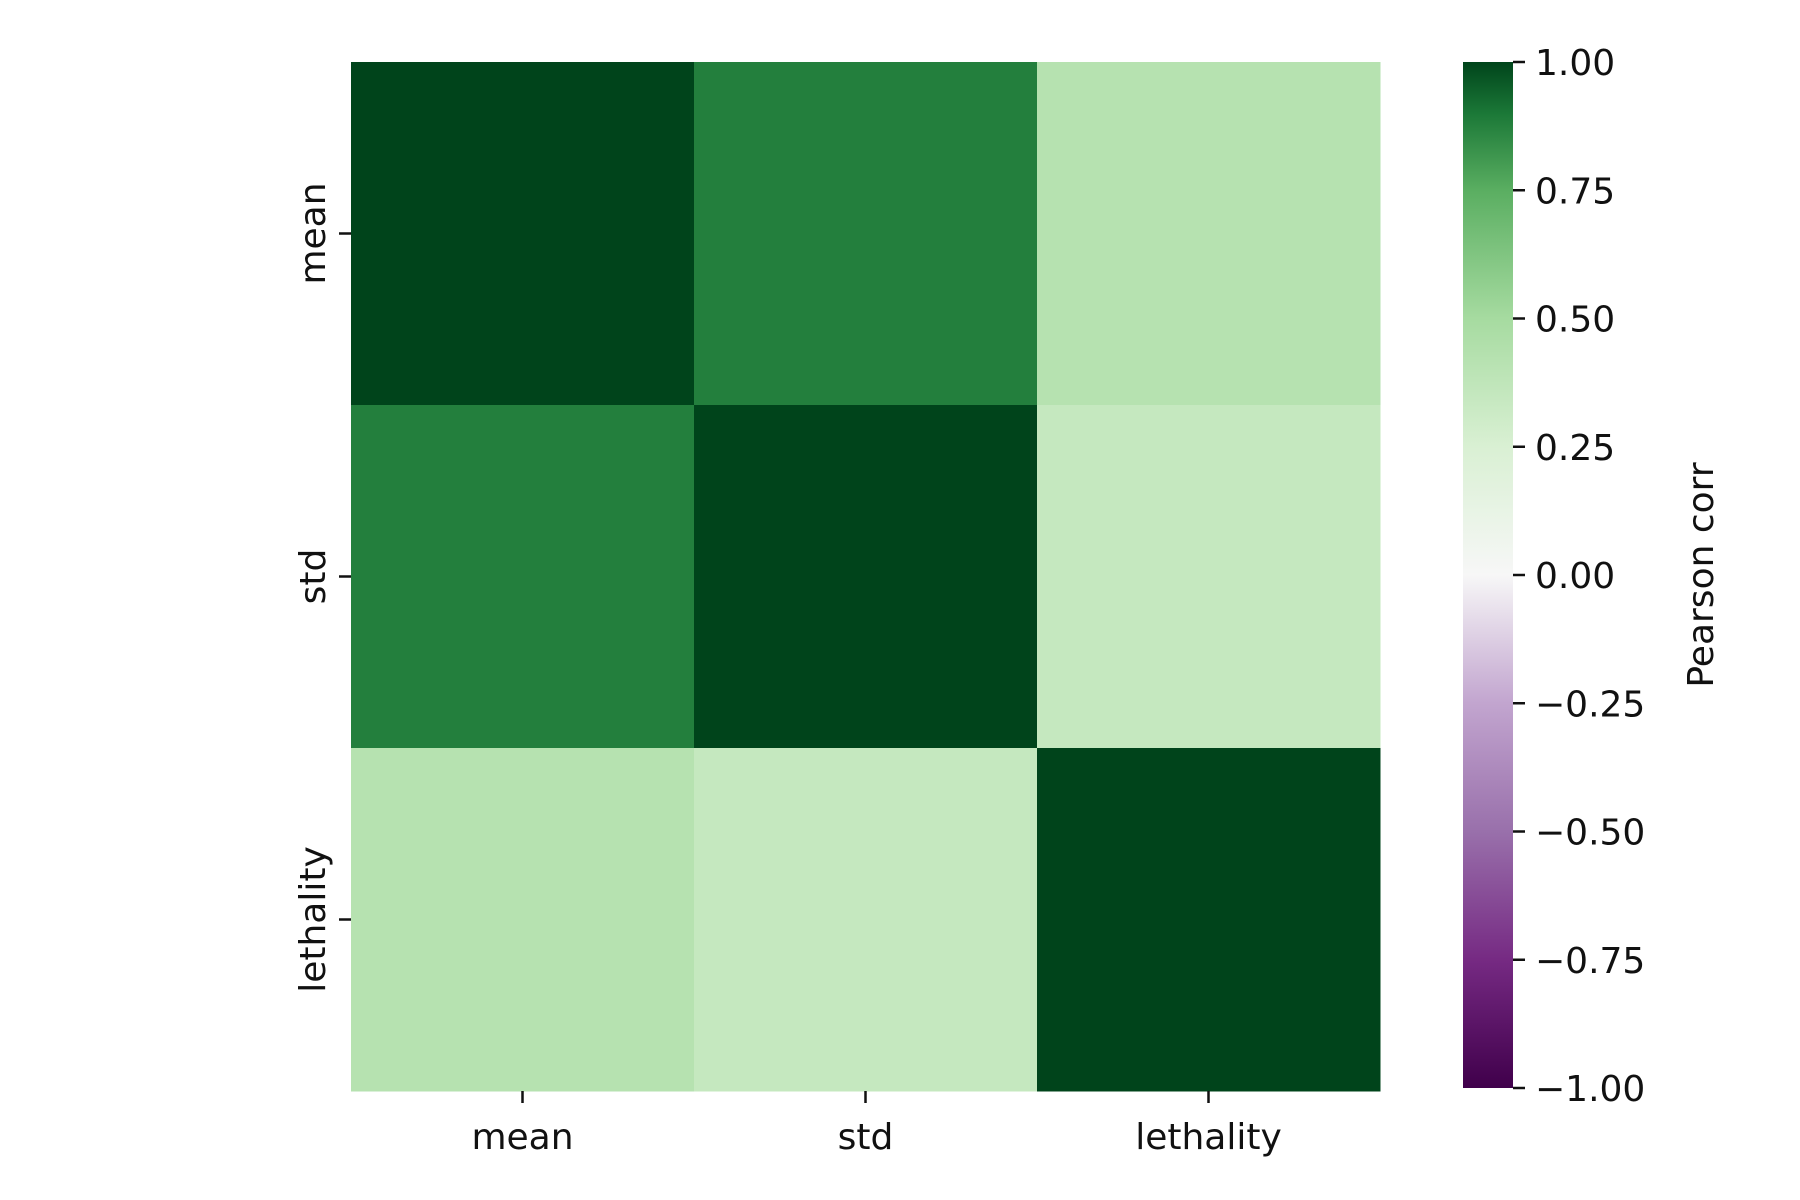 This screenshot has height=1200, width=1800. I want to click on heatmap-cell-mean-lethality, so click(1209, 234).